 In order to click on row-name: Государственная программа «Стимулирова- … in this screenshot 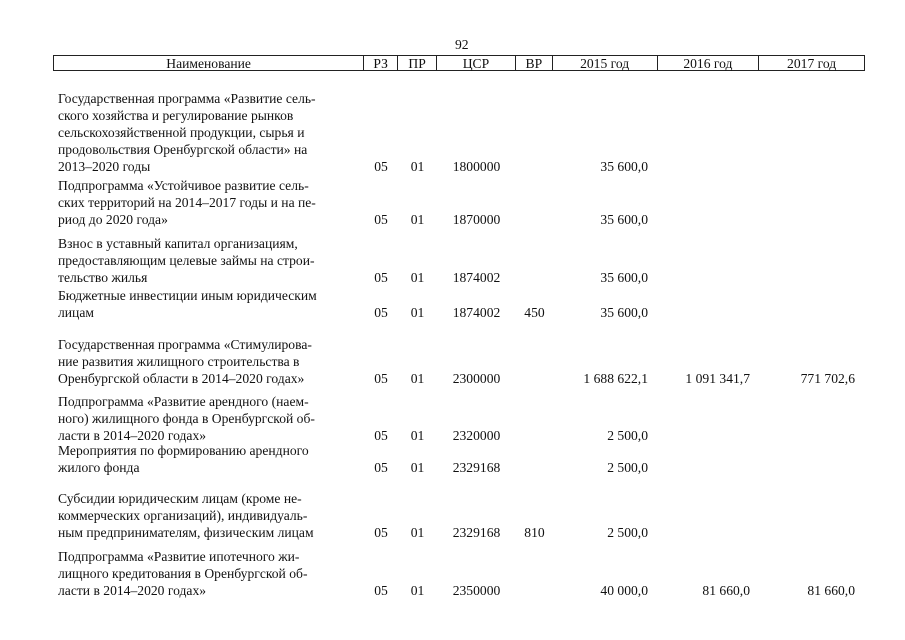, I will do `click(185, 361)`.